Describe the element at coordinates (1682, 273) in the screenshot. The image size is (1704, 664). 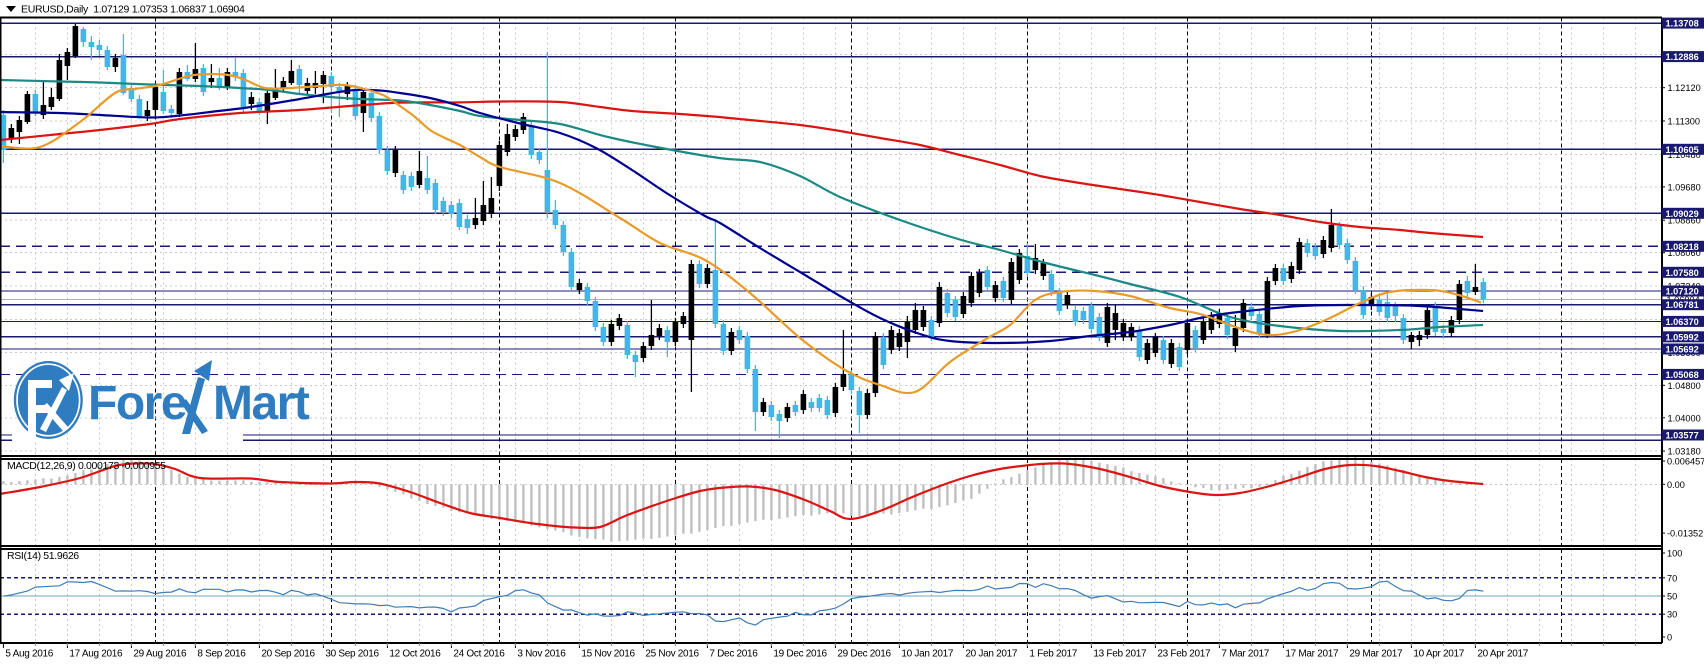
I see `svg-text: 1.07580` at that location.